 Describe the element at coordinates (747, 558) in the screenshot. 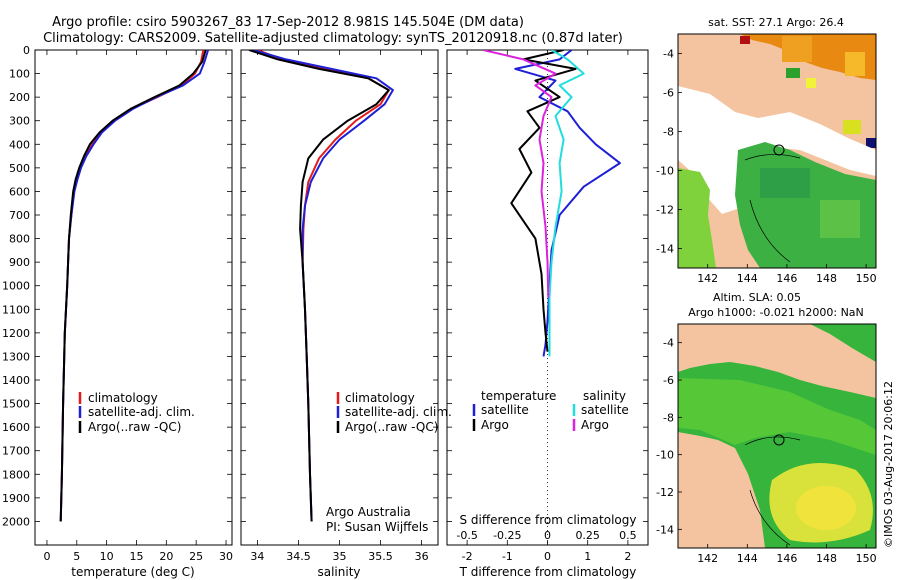

I see `map-x-tick-label: 144` at that location.